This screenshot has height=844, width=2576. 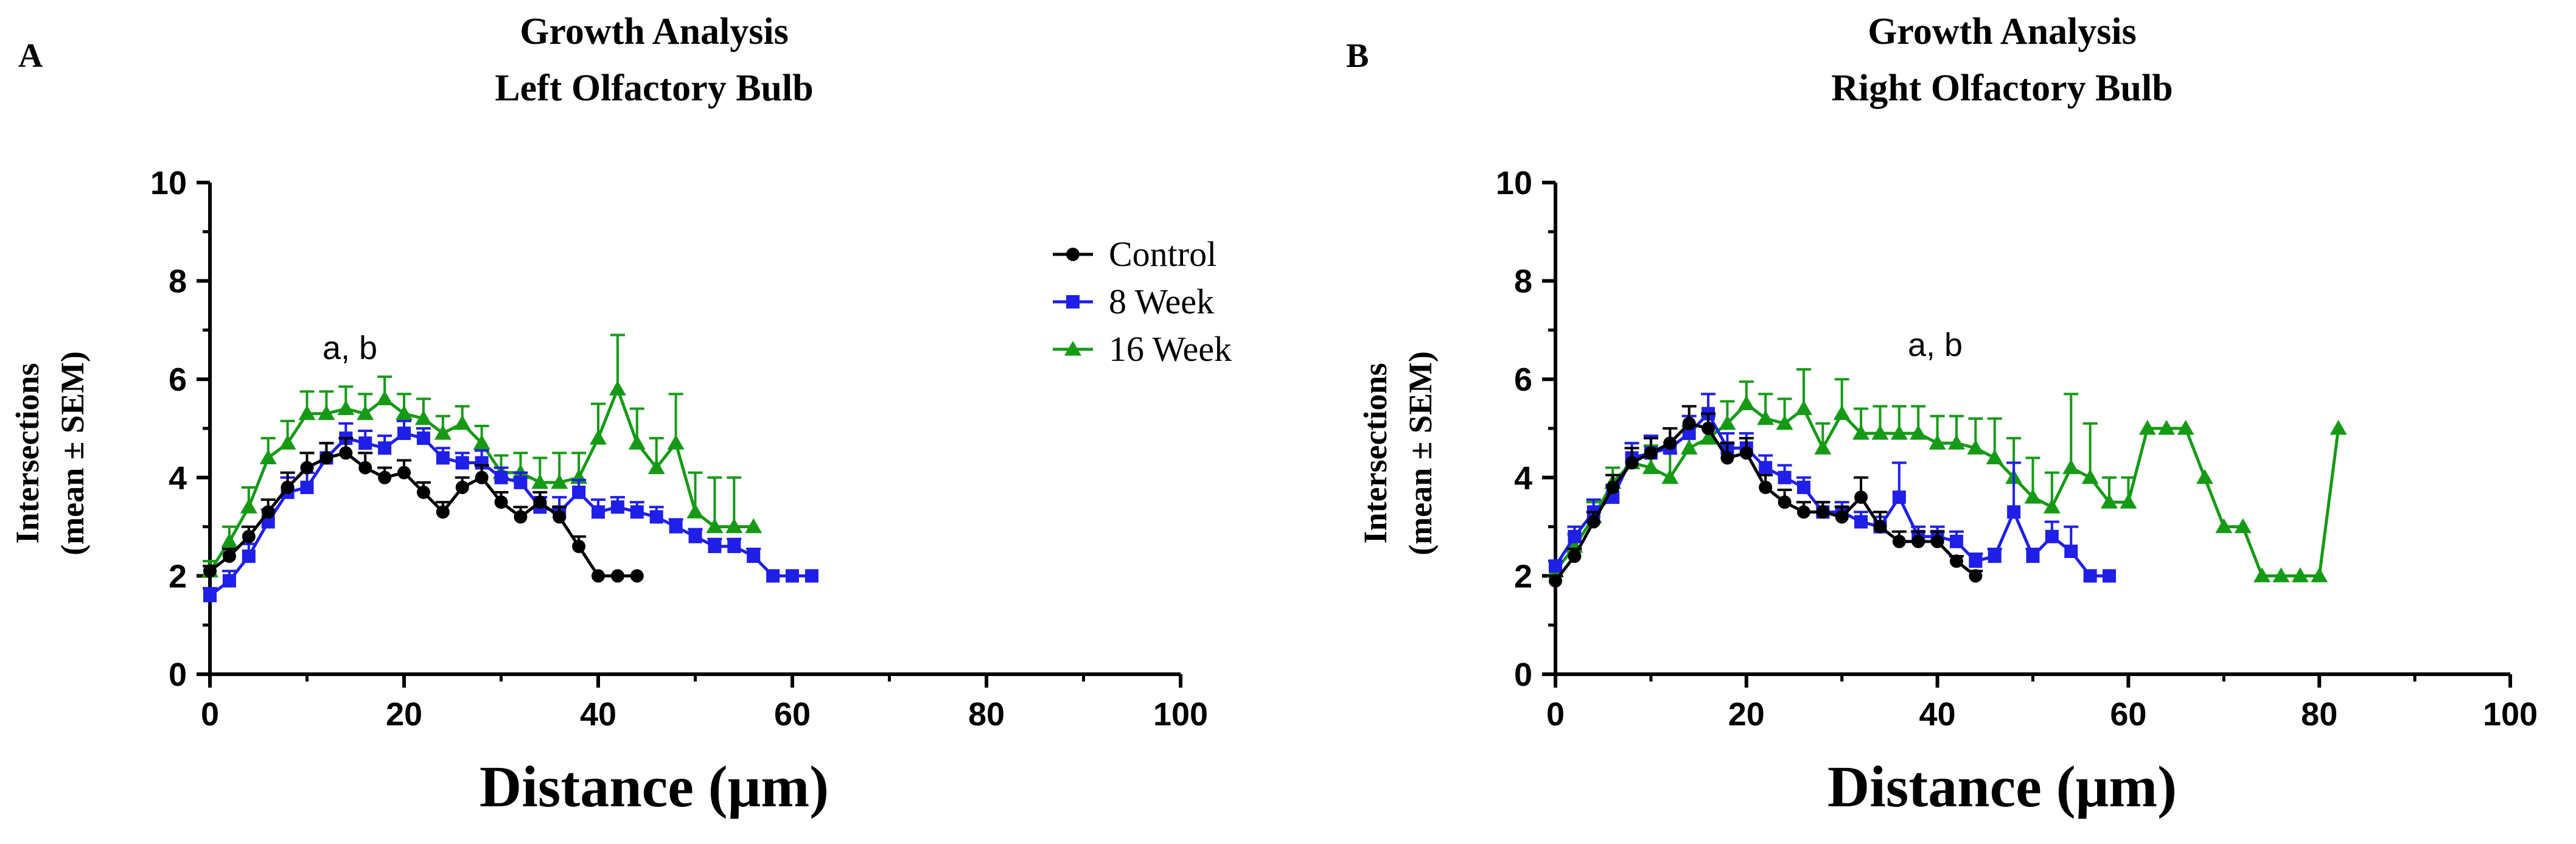 I want to click on series-week8, so click(x=1832, y=487).